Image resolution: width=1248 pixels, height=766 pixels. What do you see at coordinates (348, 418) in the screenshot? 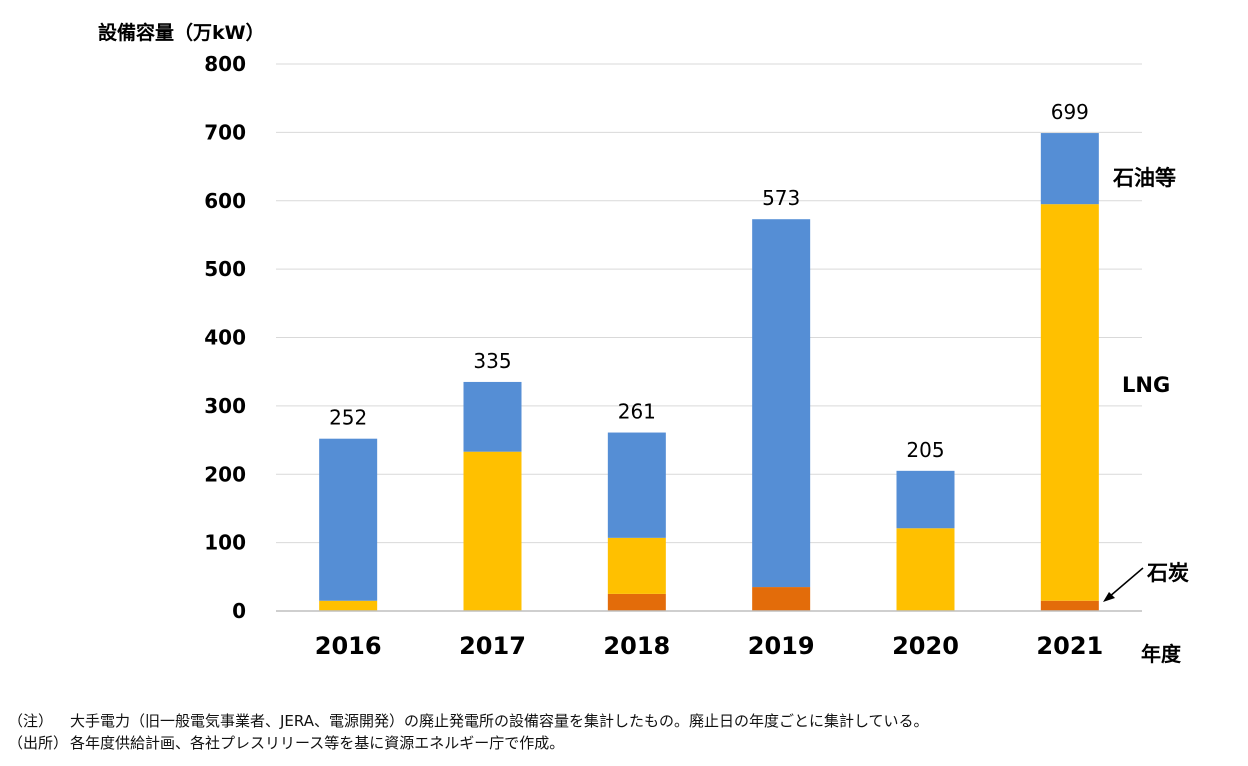
I see `total-label-2016: 252` at bounding box center [348, 418].